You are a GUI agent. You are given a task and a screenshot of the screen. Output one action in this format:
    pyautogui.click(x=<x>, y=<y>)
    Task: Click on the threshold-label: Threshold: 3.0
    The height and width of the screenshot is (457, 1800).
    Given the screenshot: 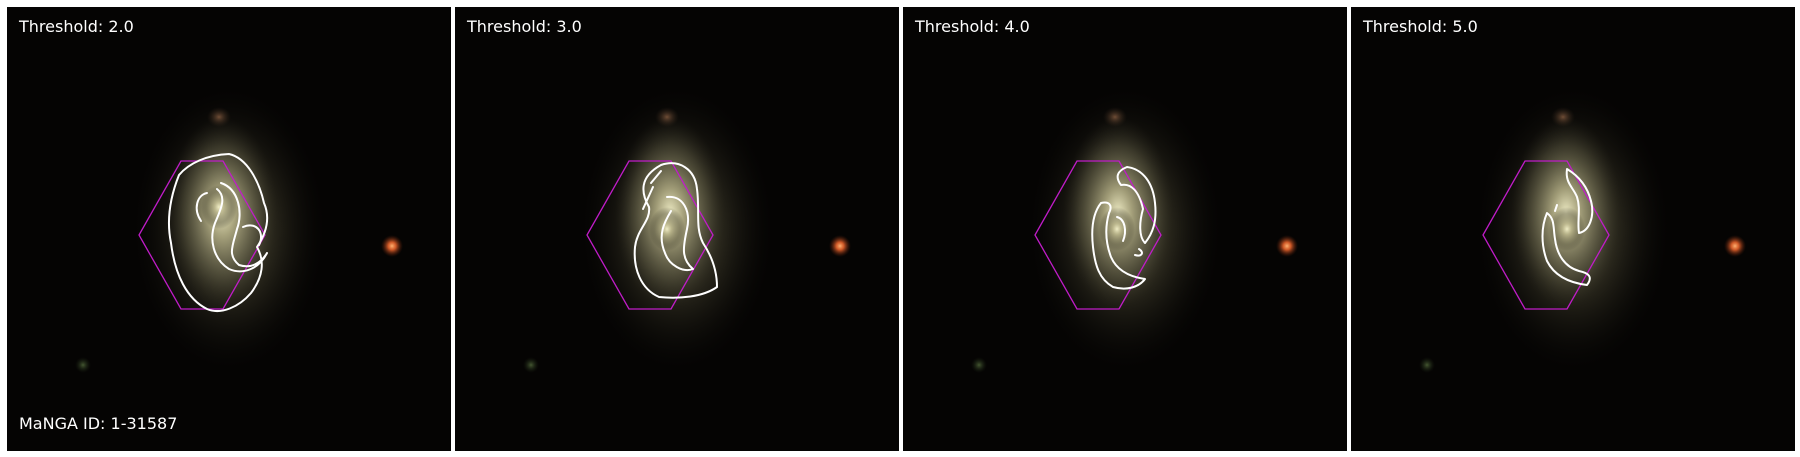 What is the action you would take?
    pyautogui.click(x=524, y=26)
    